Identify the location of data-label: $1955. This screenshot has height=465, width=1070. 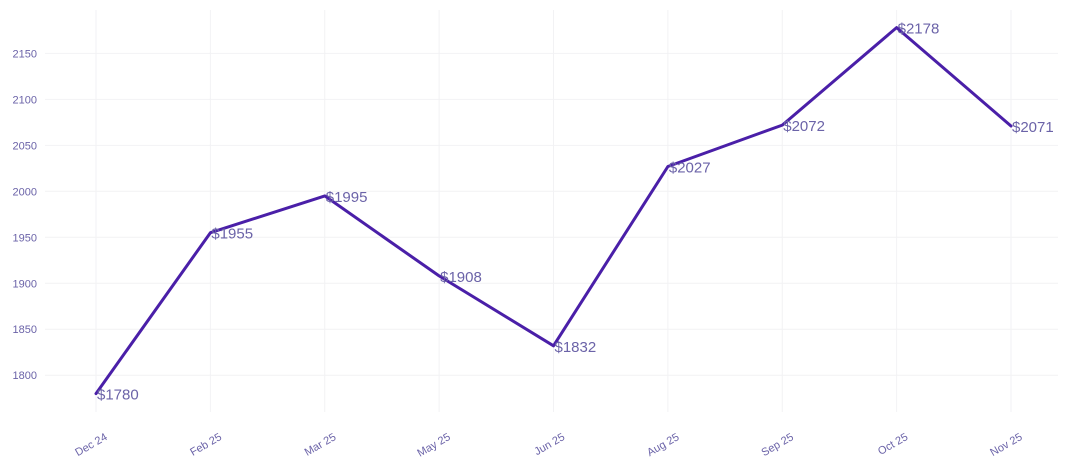
(232, 234).